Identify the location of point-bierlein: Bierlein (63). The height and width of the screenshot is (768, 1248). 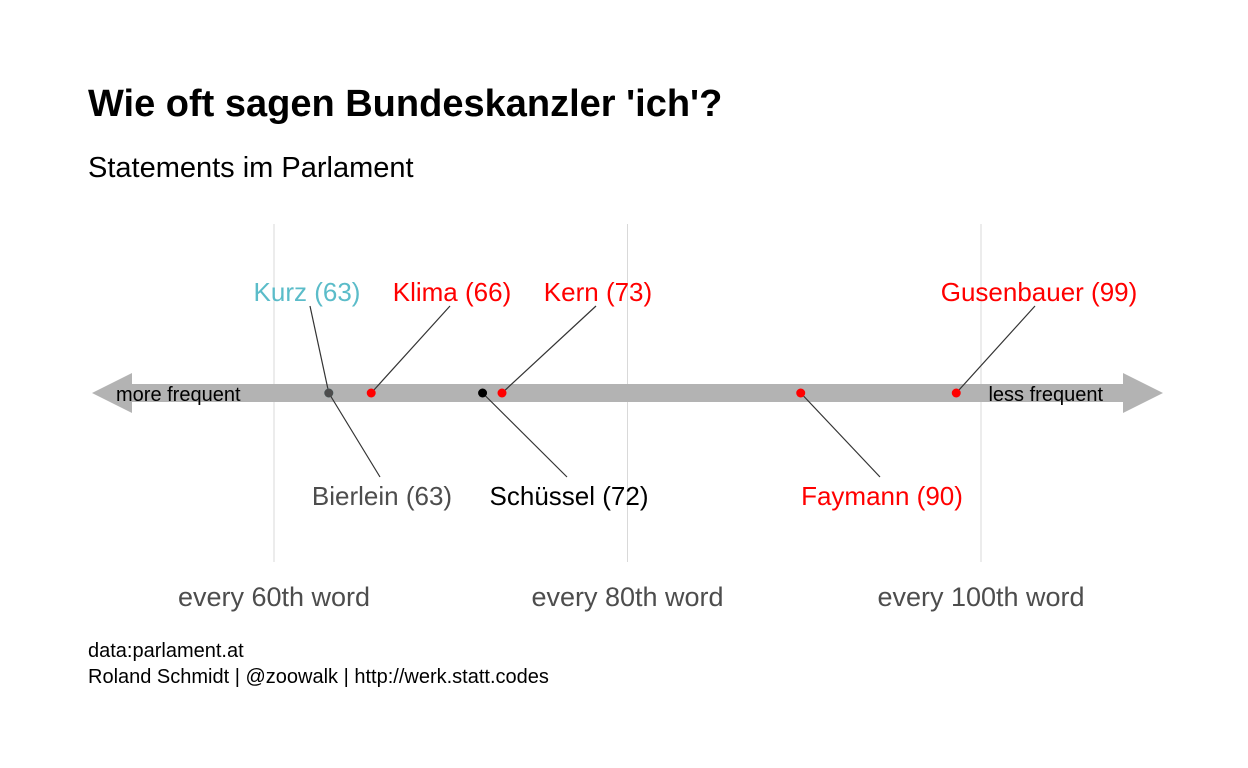
(382, 449).